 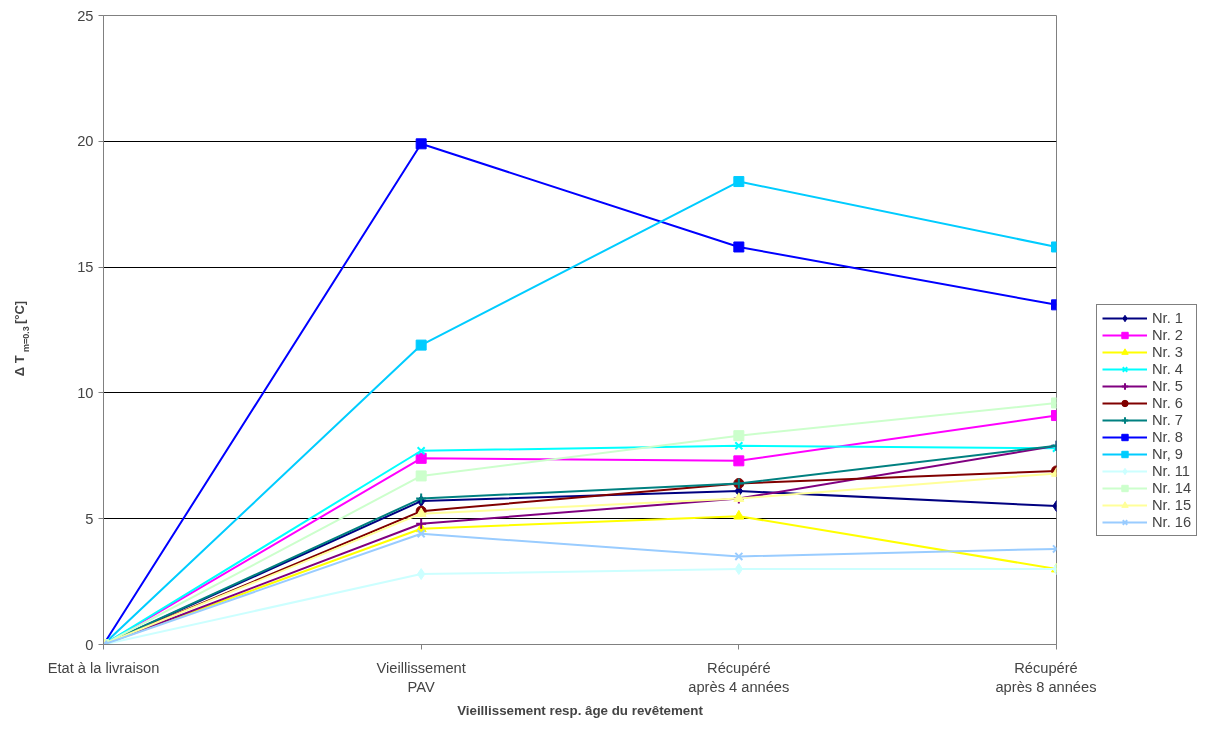 What do you see at coordinates (1172, 488) in the screenshot?
I see `legend-label: Nr. 14` at bounding box center [1172, 488].